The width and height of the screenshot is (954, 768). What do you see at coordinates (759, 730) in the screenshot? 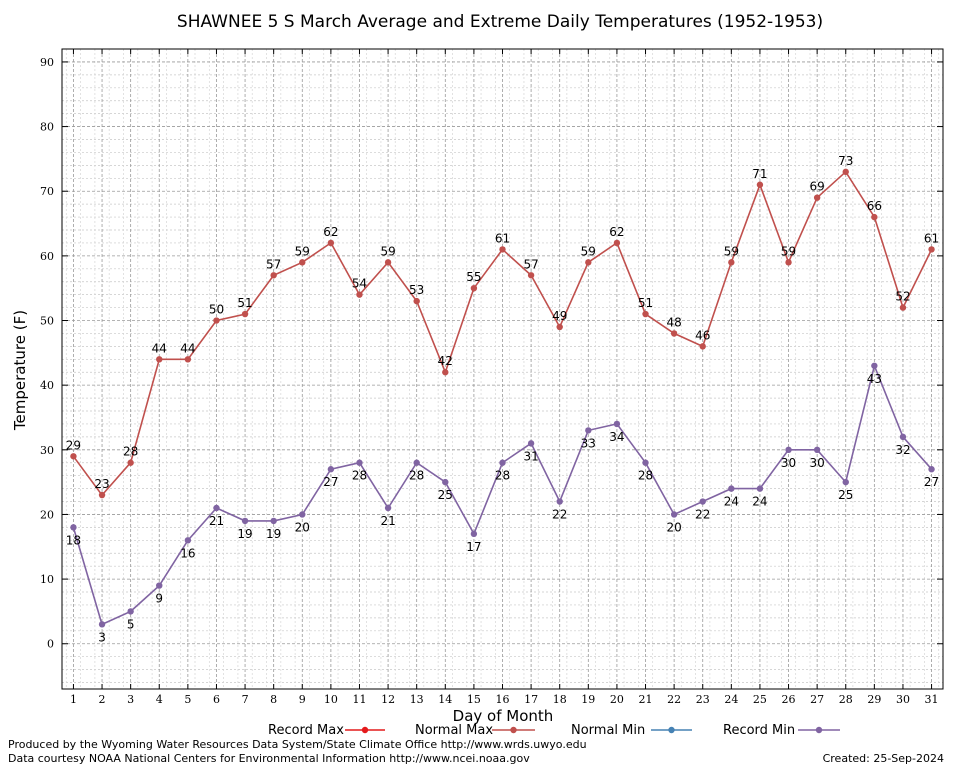
I see `legend-label: Record Min` at bounding box center [759, 730].